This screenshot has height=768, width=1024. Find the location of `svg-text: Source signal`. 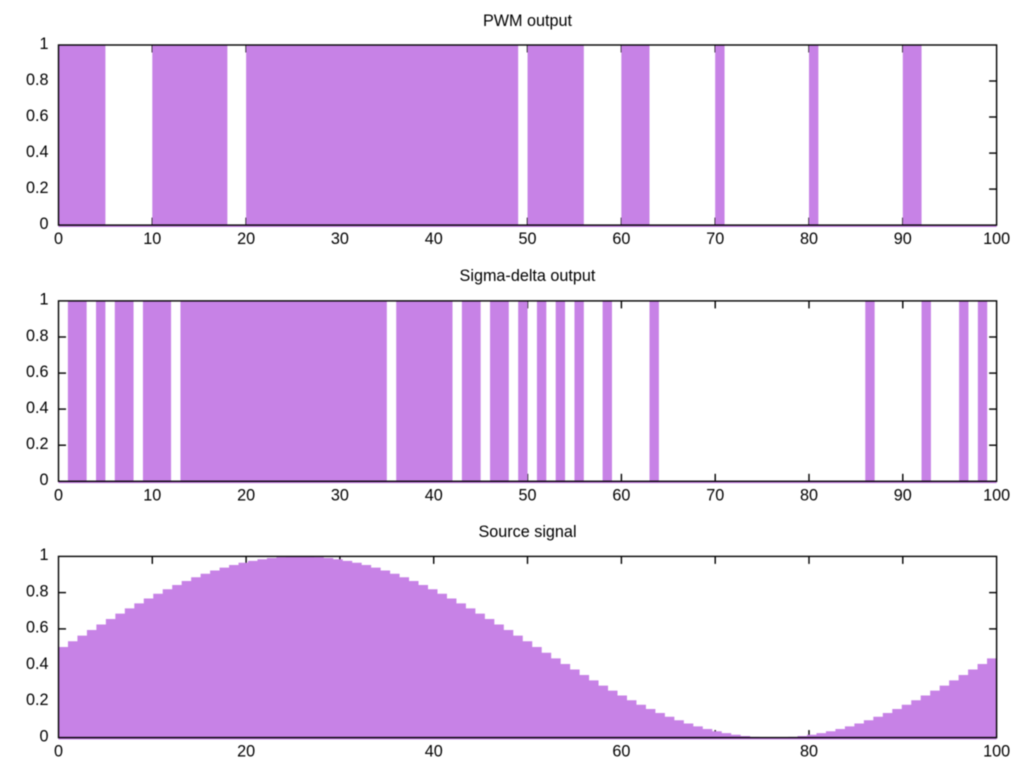

svg-text: Source signal is located at coordinates (527, 532).